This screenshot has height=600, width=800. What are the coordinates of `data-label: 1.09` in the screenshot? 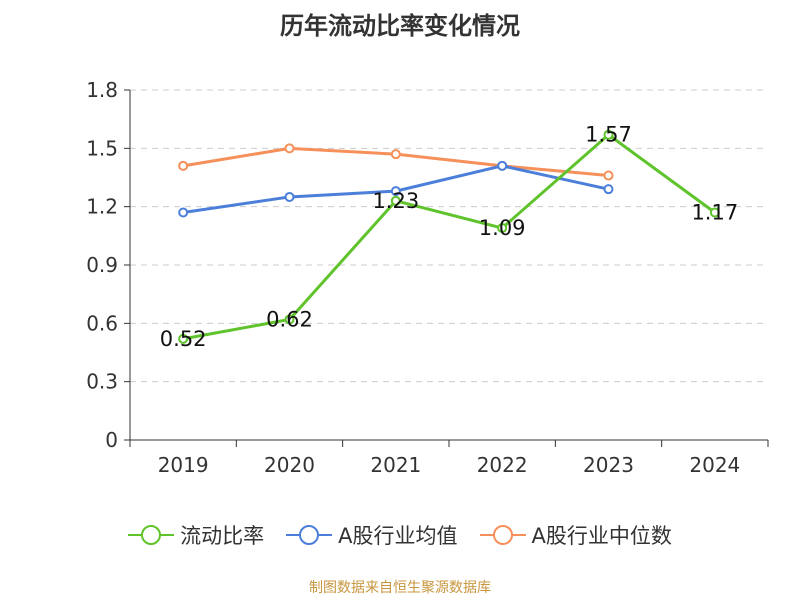 It's located at (502, 228).